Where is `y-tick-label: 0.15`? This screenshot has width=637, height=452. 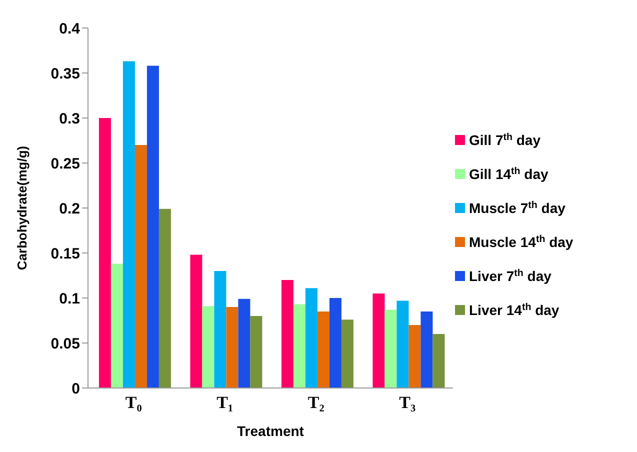
y-tick-label: 0.15 is located at coordinates (65, 253).